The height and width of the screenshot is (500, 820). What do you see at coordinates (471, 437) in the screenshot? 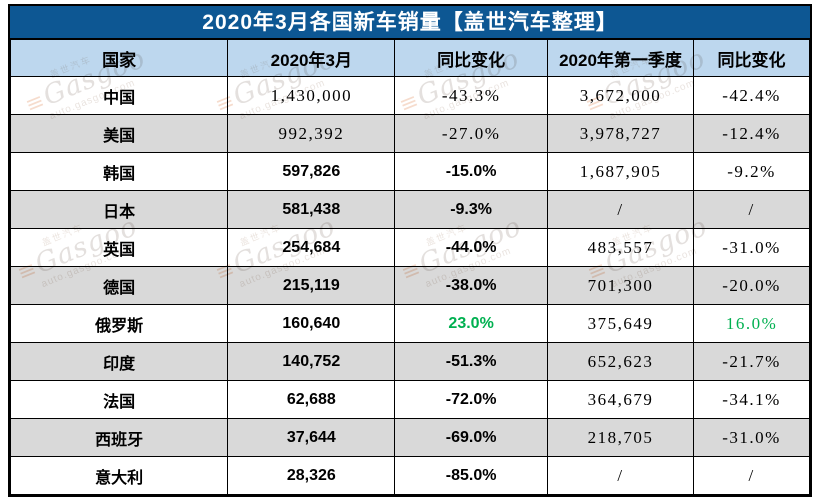
I see `cell-march-yoy: -69.0%` at bounding box center [471, 437].